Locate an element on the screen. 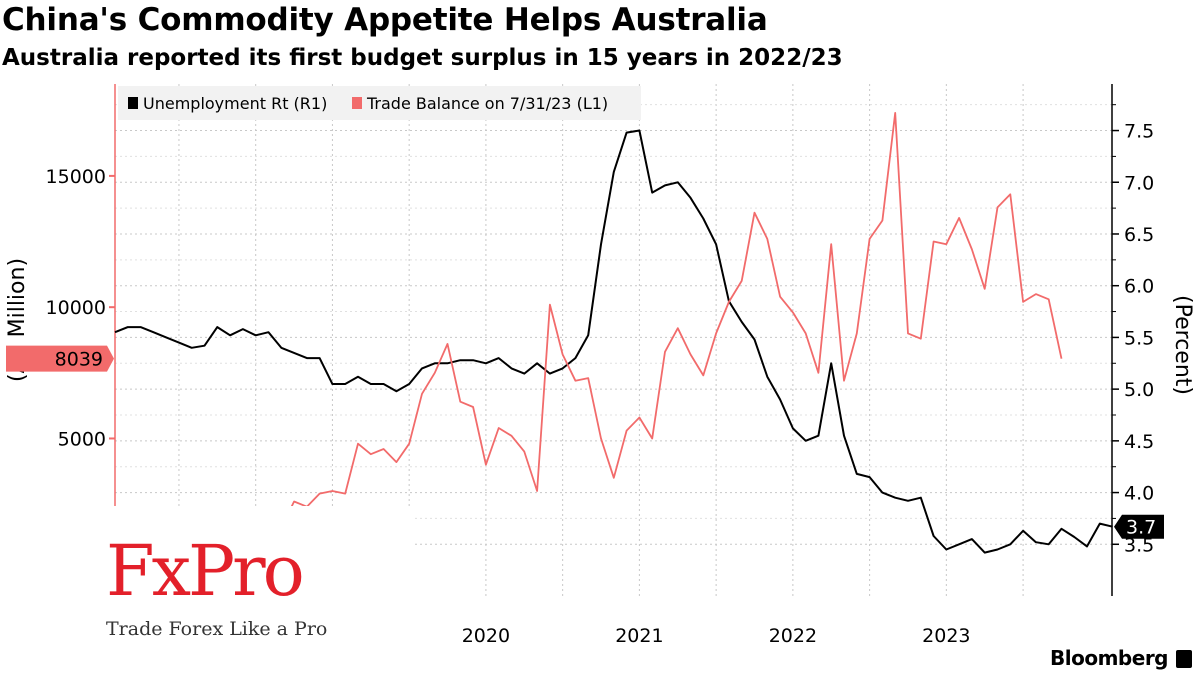 The width and height of the screenshot is (1200, 675). legend-swatch-trade-balance is located at coordinates (357, 103).